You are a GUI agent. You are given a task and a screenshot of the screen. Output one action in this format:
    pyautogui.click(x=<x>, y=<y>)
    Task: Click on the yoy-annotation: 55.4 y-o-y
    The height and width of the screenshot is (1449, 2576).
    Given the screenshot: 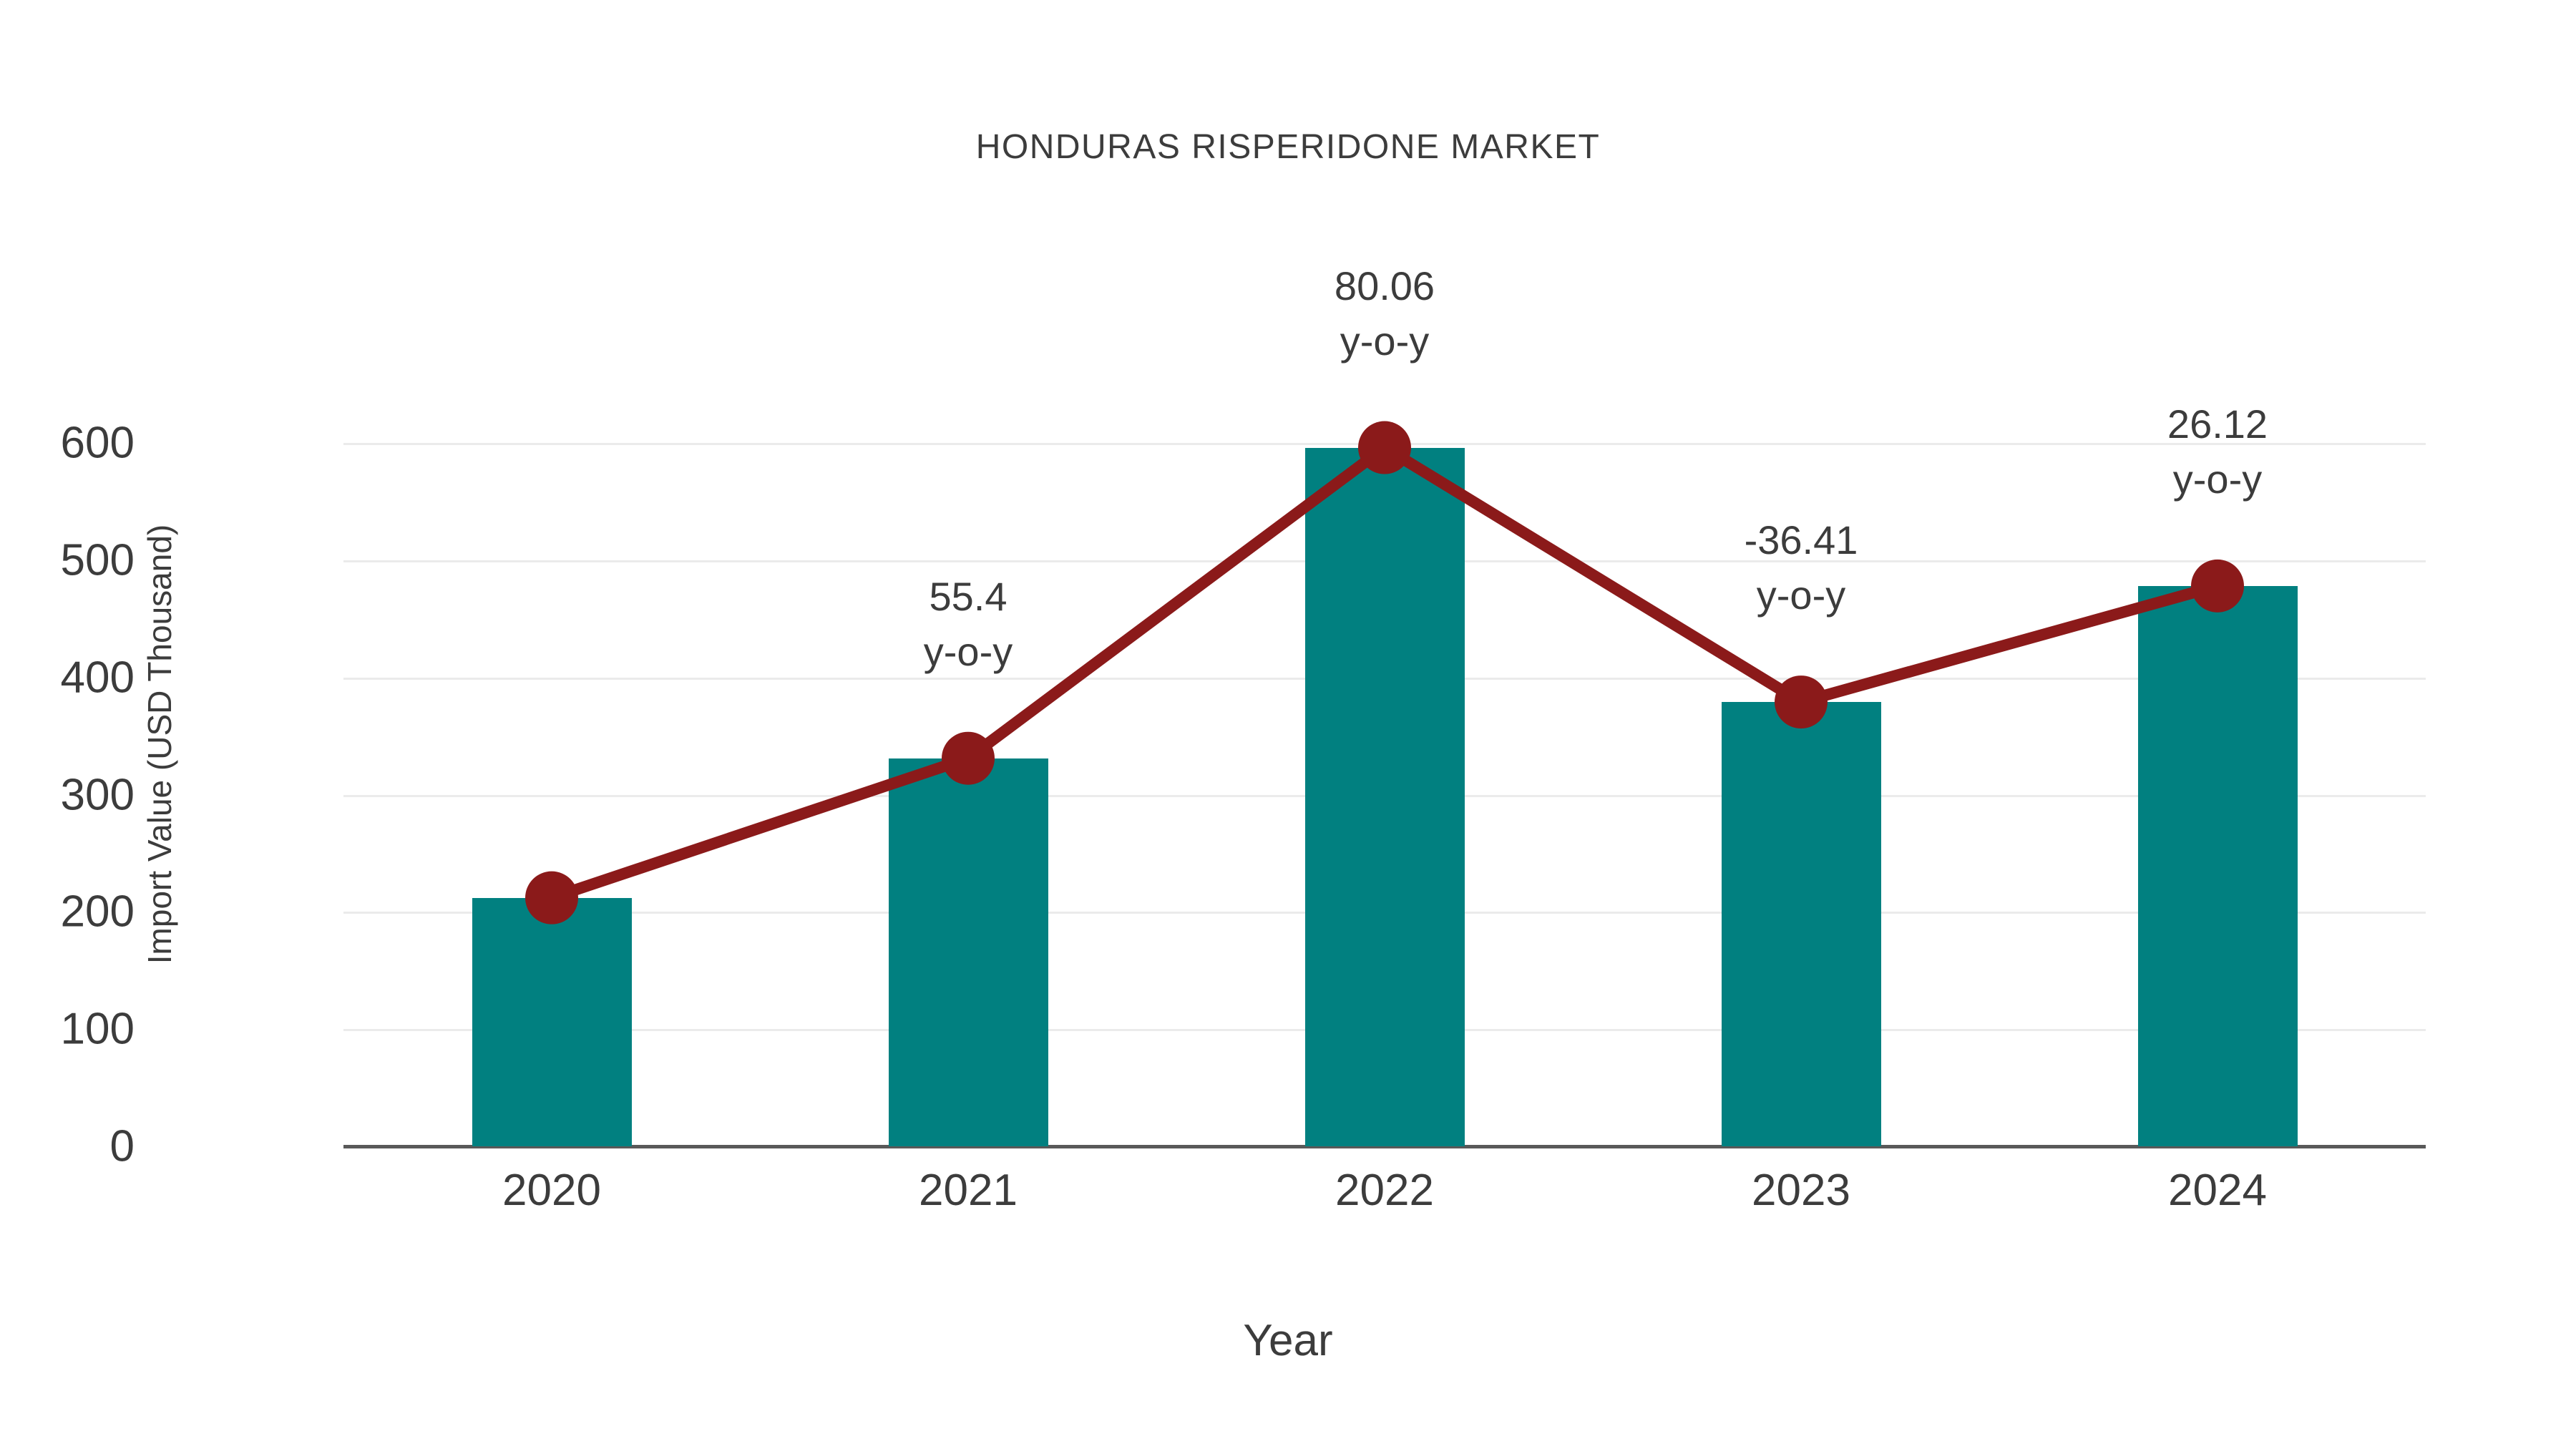 What is the action you would take?
    pyautogui.click(x=968, y=624)
    